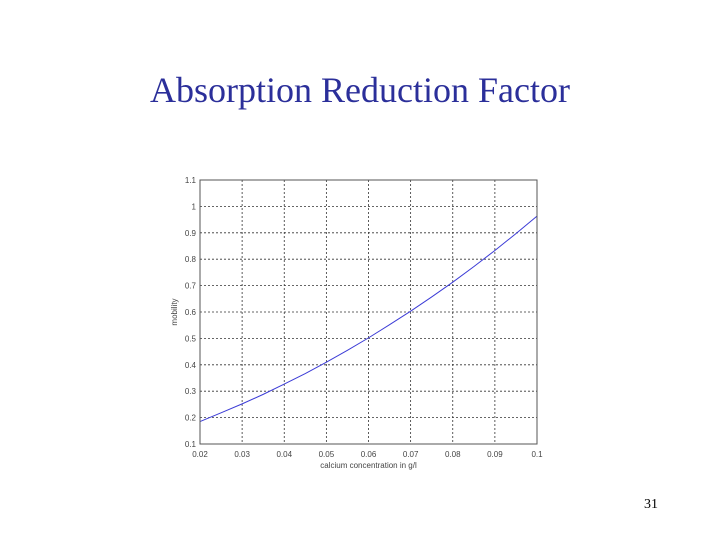 Image resolution: width=720 pixels, height=540 pixels. I want to click on y-tick-label: 0.9, so click(191, 233).